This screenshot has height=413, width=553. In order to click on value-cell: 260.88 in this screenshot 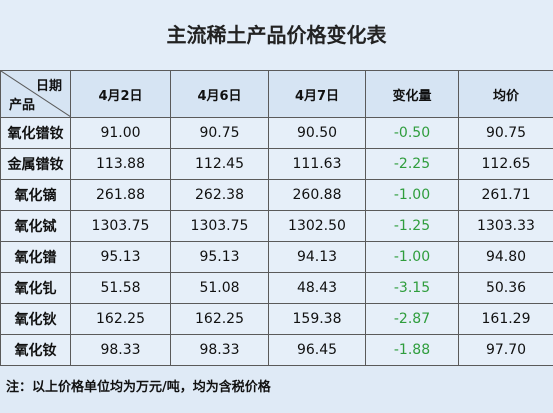, I will do `click(317, 195)`.